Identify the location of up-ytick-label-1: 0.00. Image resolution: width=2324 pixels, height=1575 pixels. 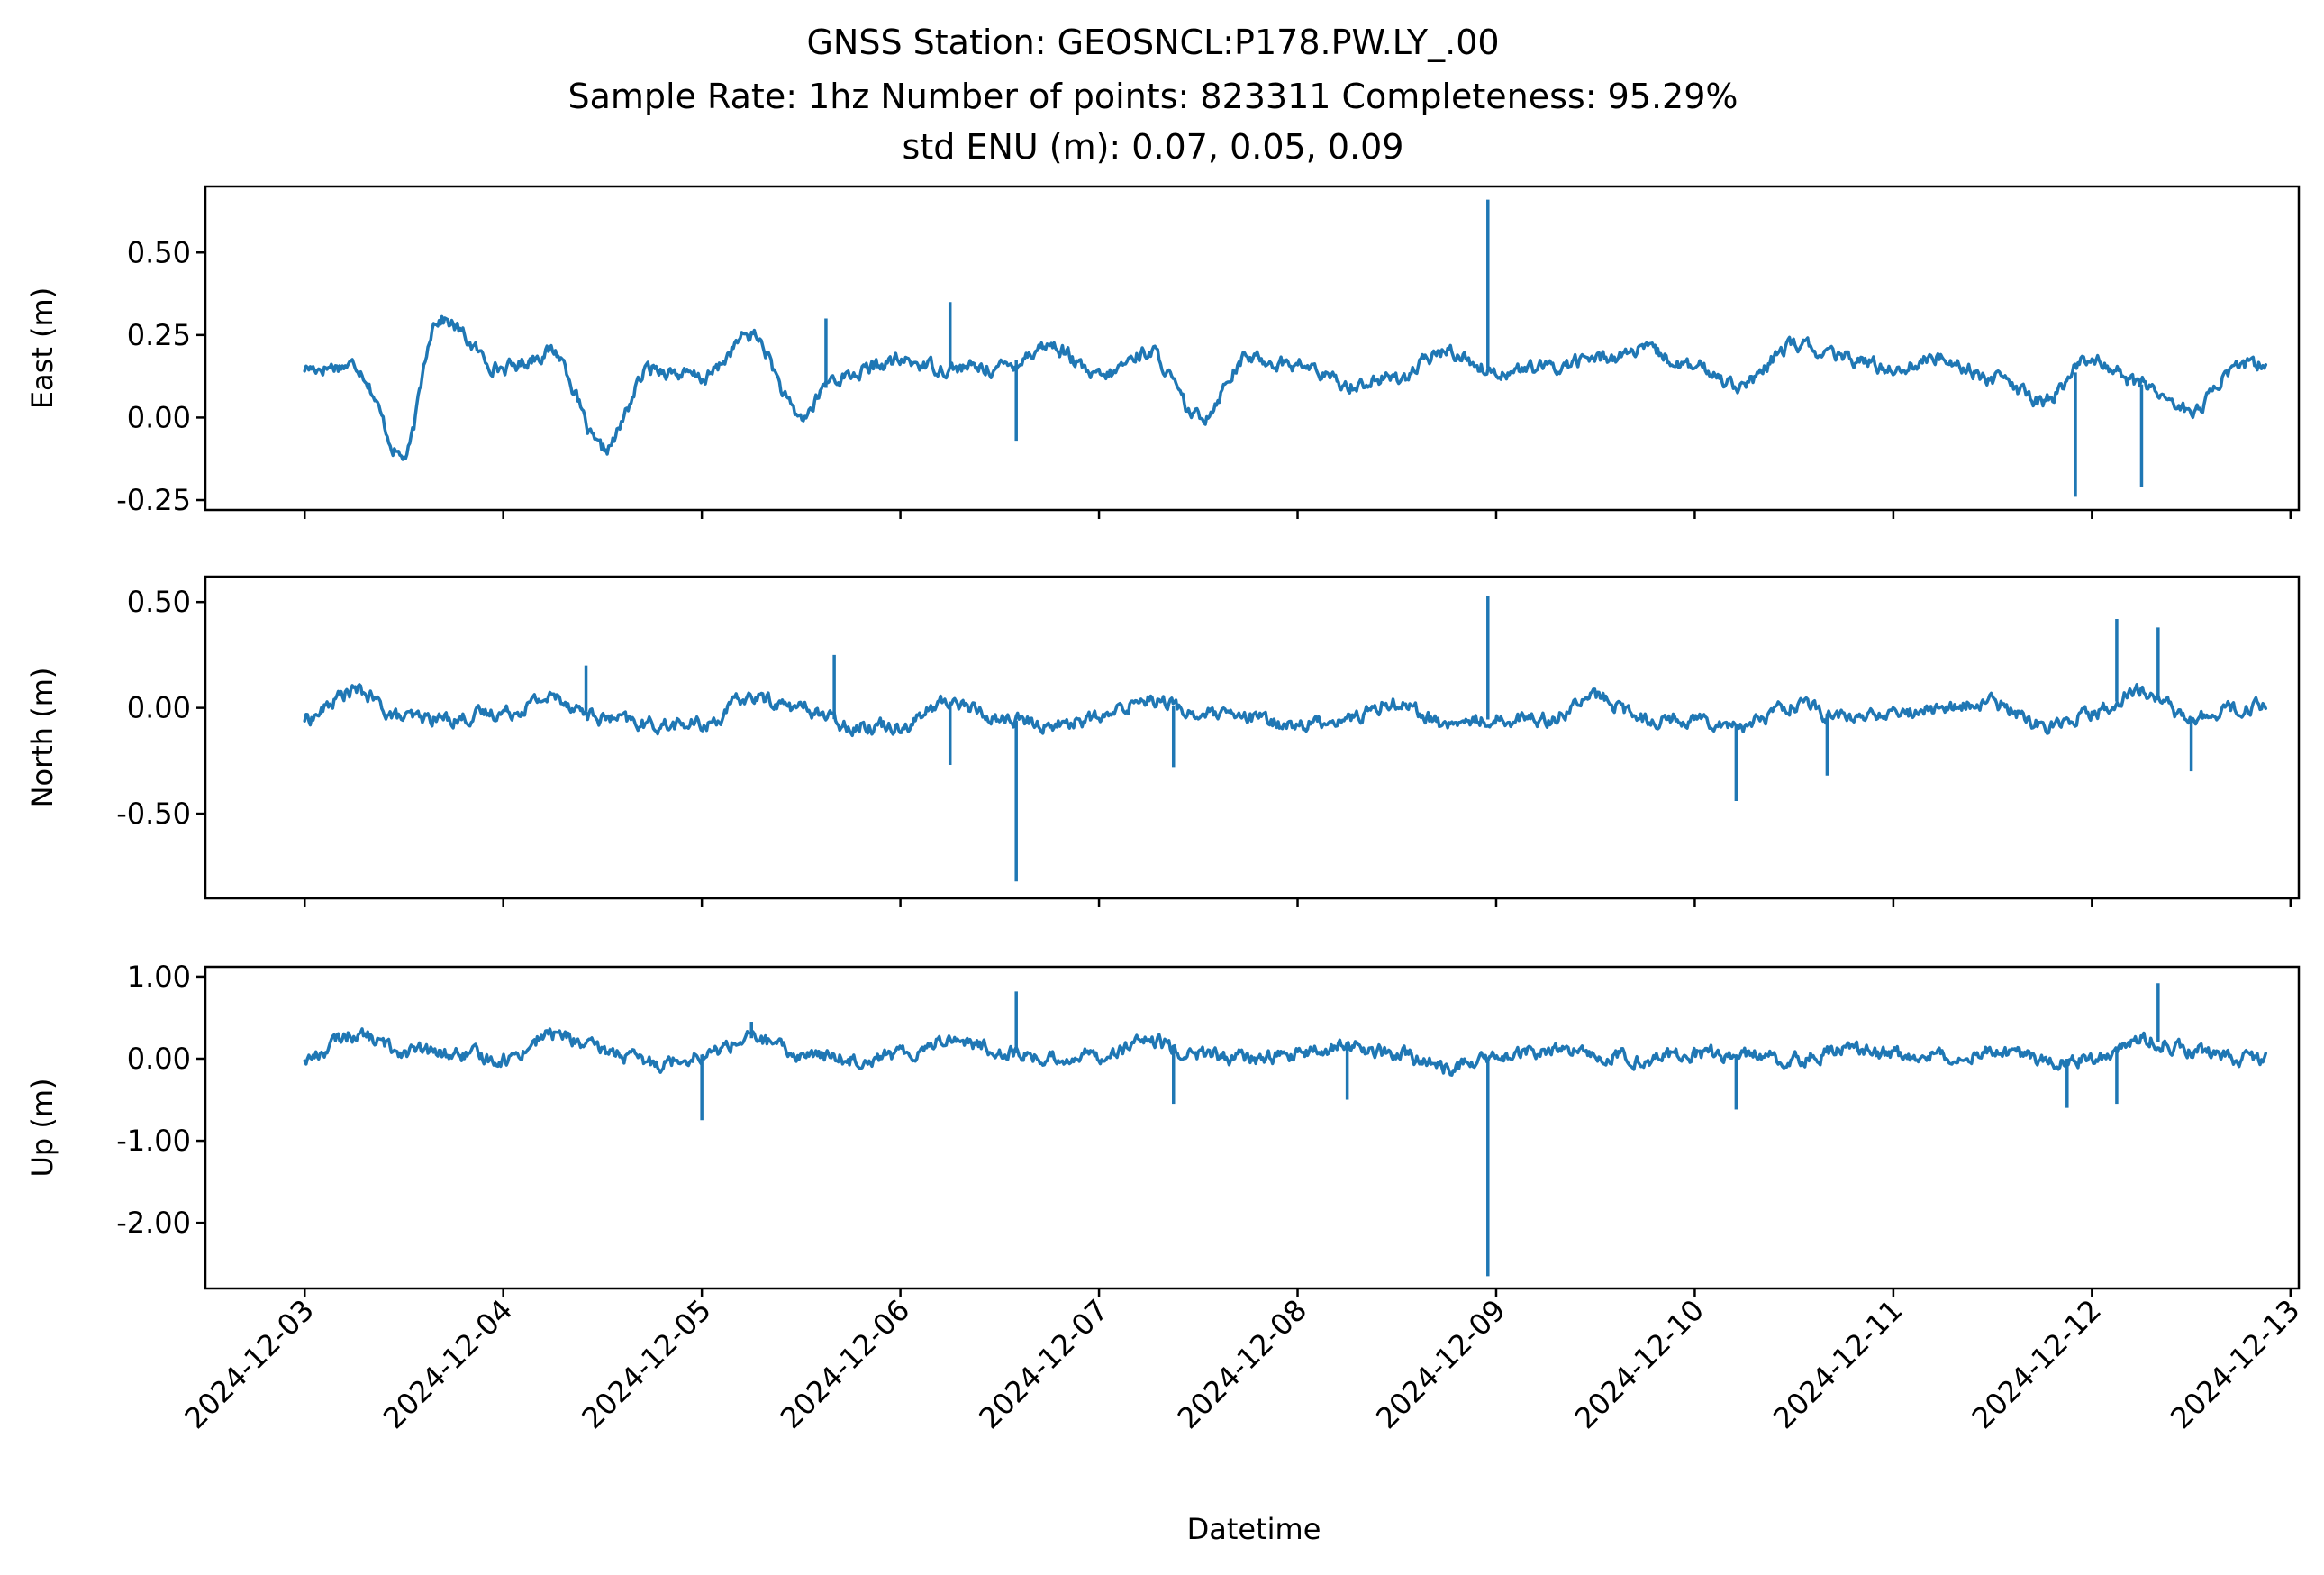
(159, 1059).